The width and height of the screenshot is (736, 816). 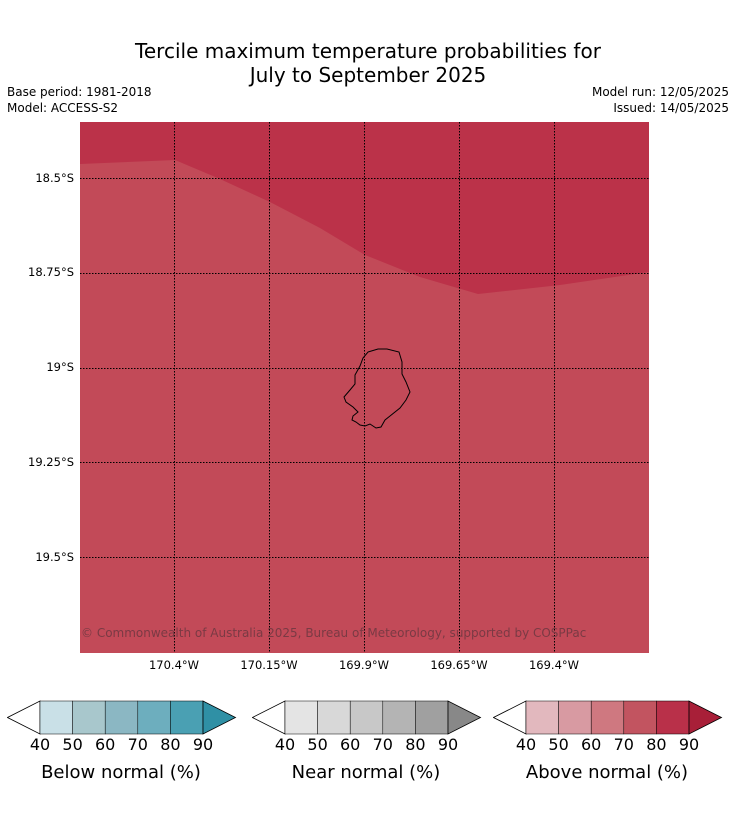 I want to click on model-text: Model: ACCESS-S2, so click(x=63, y=108).